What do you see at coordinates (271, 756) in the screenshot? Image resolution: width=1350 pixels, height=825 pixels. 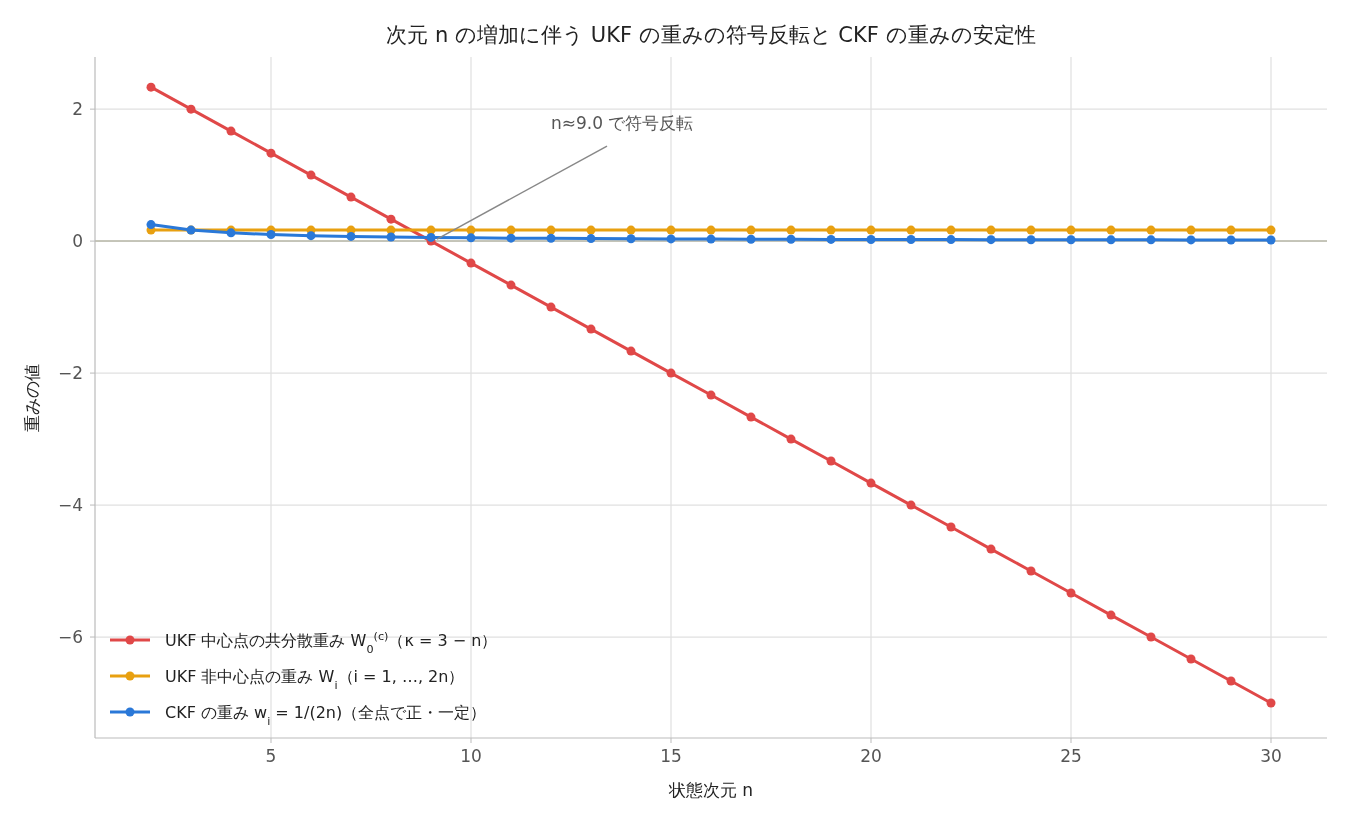 I see `x-tick-label: 5` at bounding box center [271, 756].